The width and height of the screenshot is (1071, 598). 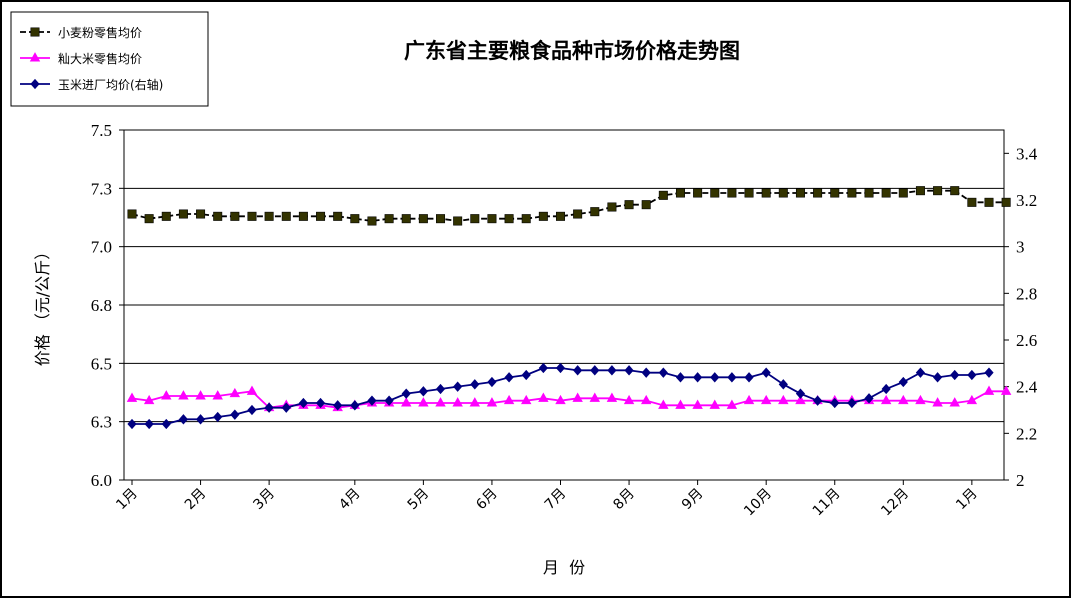 I want to click on y2-tick-label: 2.8, so click(x=1026, y=293).